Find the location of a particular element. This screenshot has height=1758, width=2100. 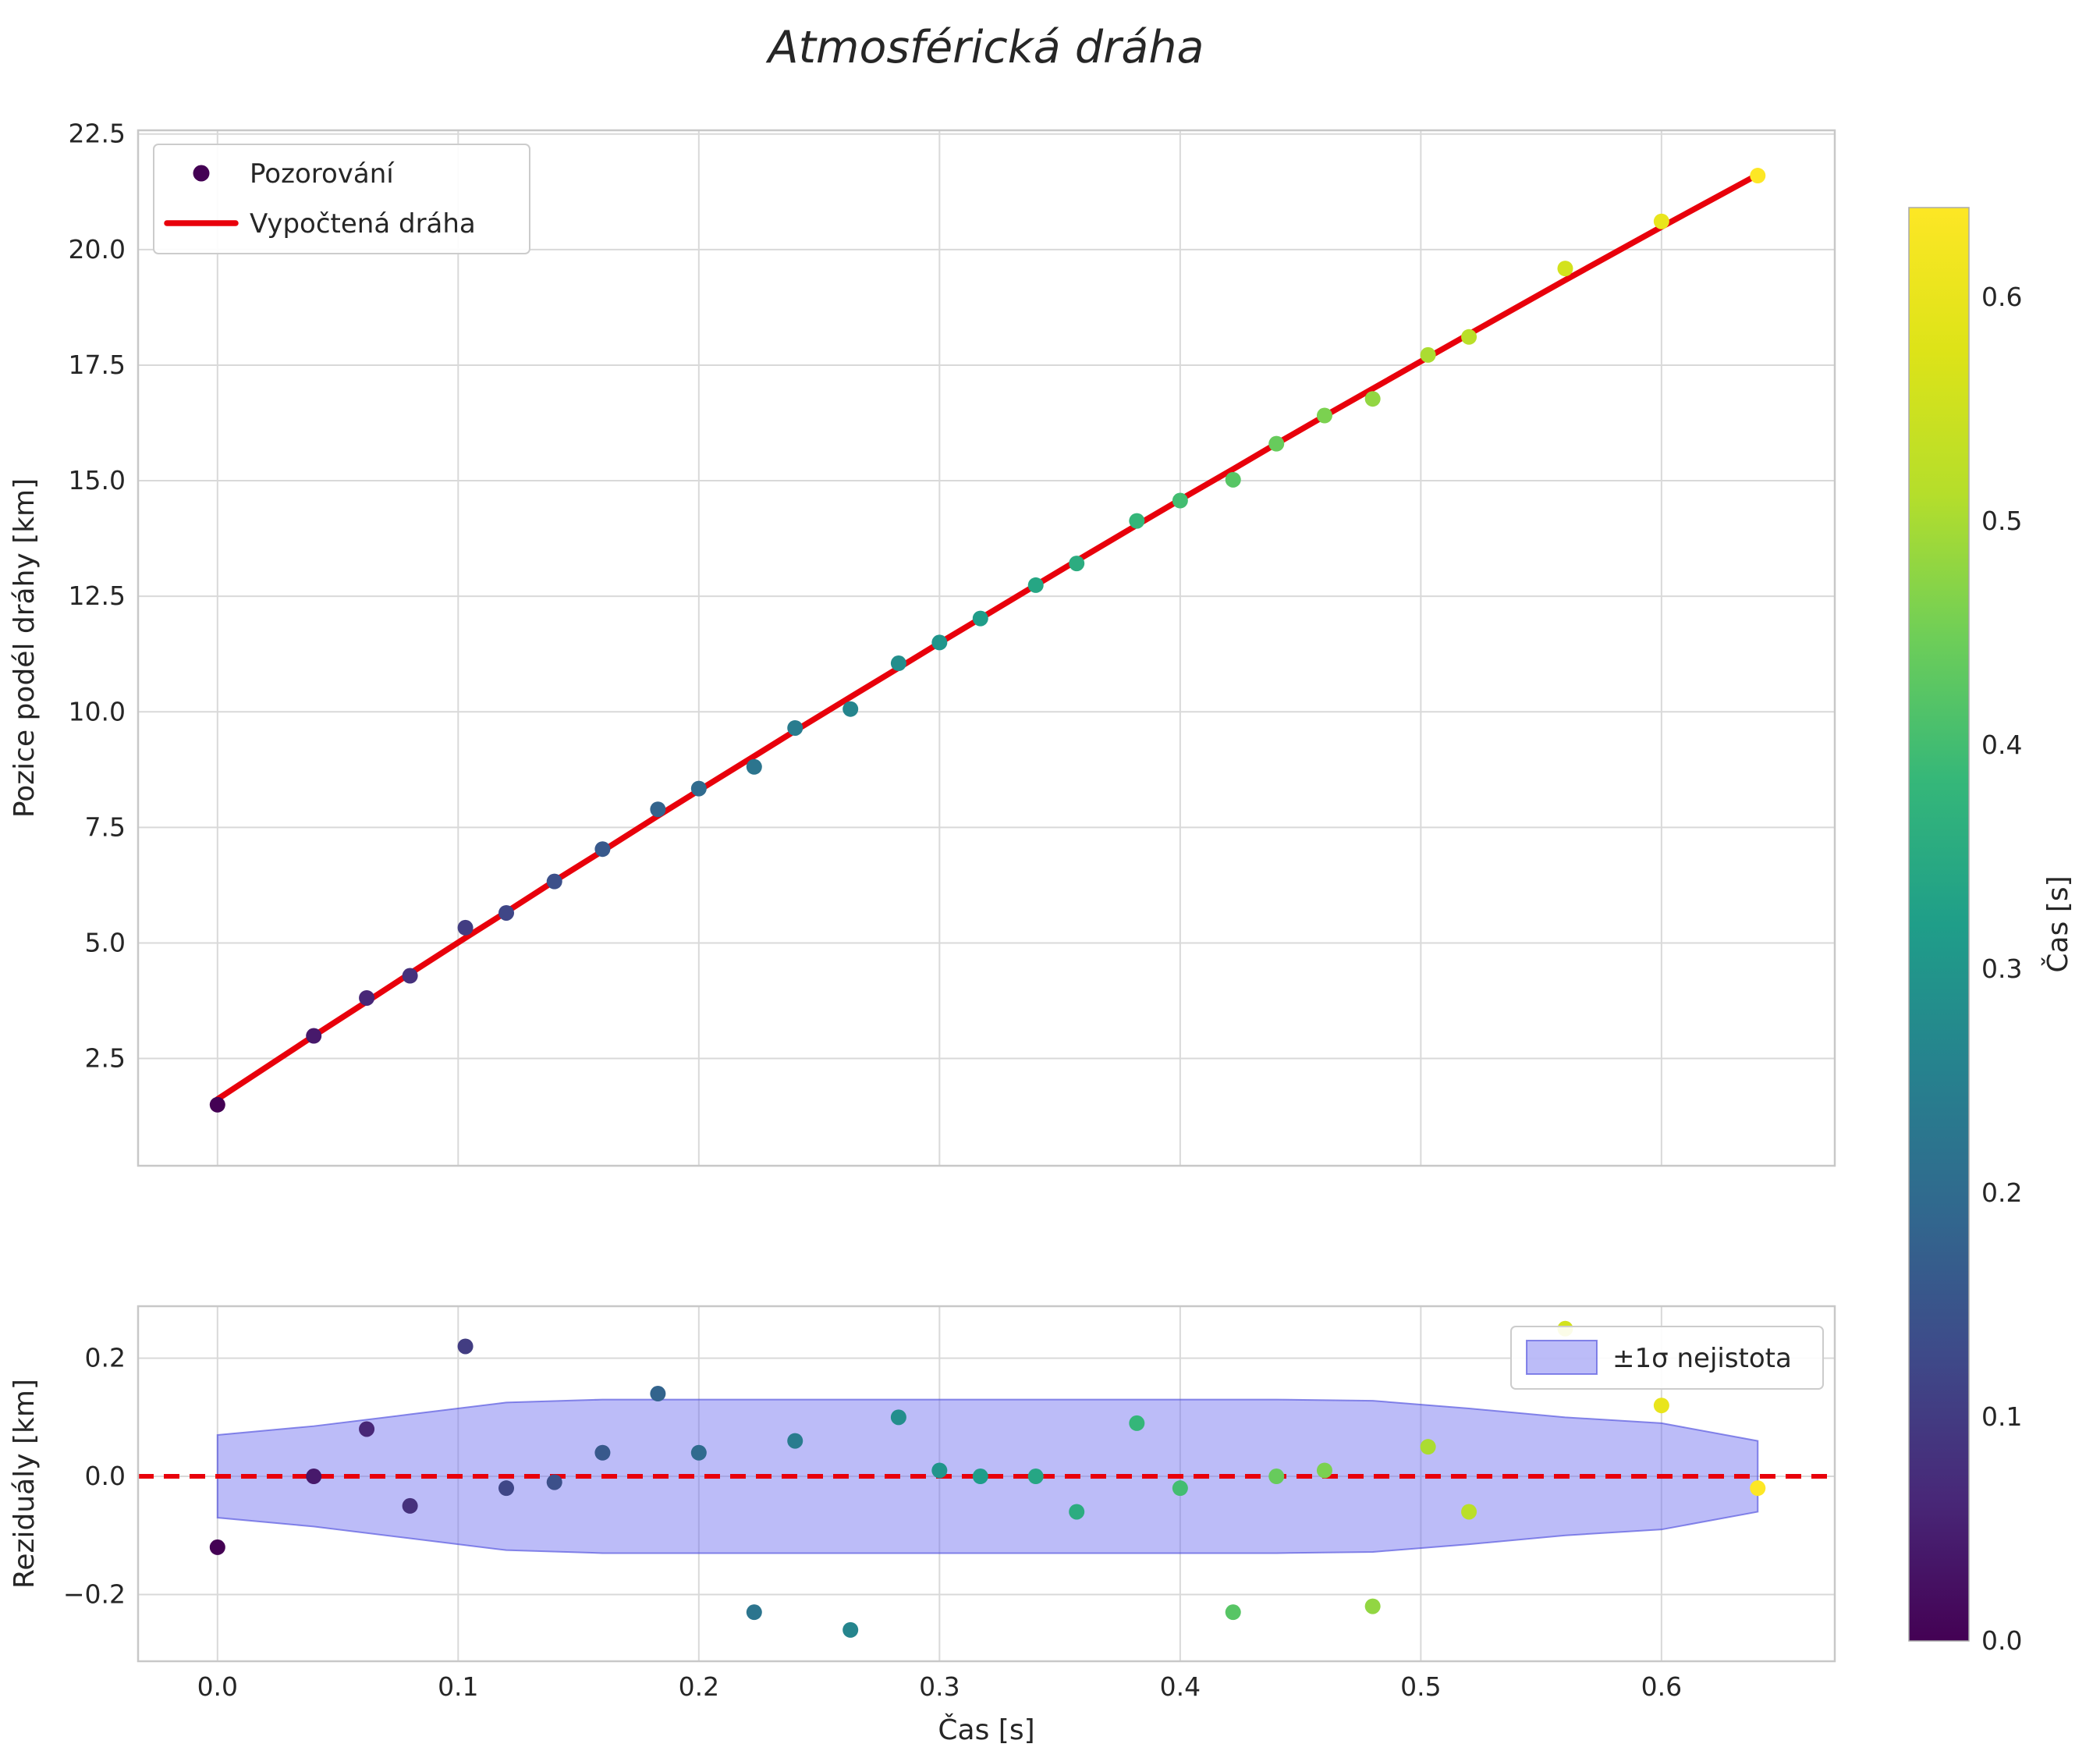

x-tick-label: 0.1 is located at coordinates (458, 1686).